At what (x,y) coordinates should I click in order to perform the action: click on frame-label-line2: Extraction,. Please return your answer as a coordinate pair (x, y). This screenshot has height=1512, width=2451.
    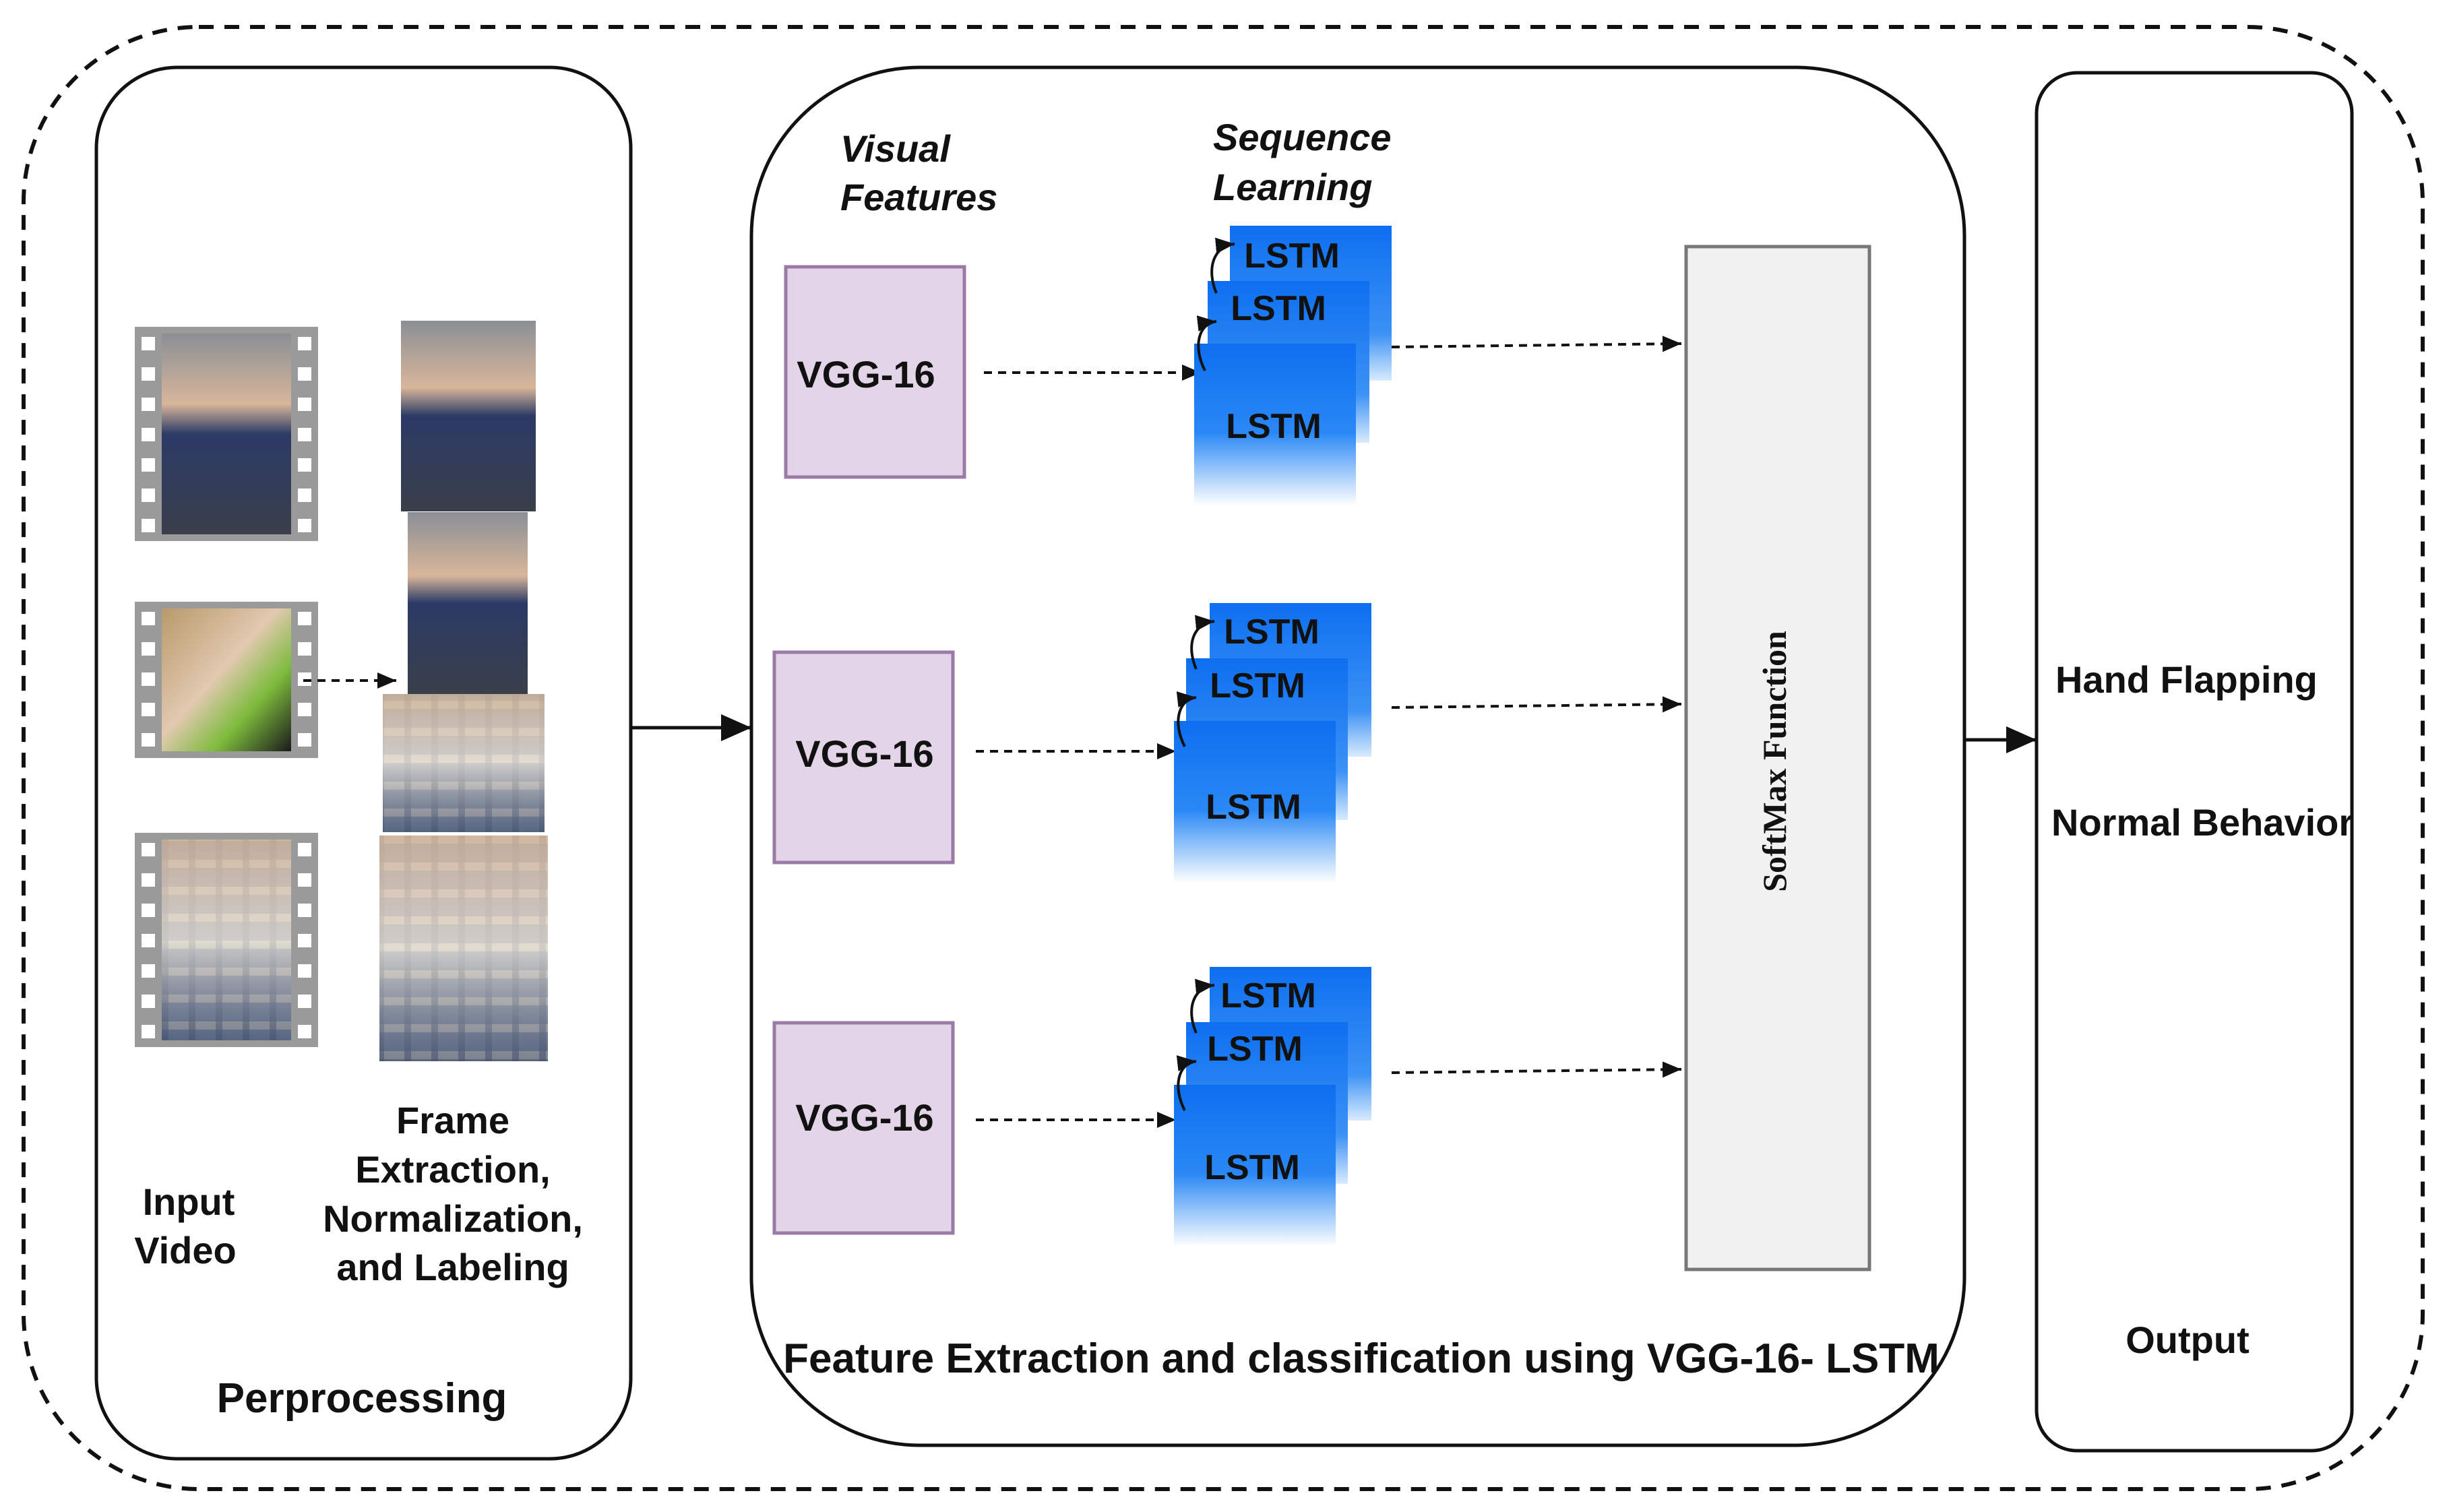
    Looking at the image, I should click on (453, 1169).